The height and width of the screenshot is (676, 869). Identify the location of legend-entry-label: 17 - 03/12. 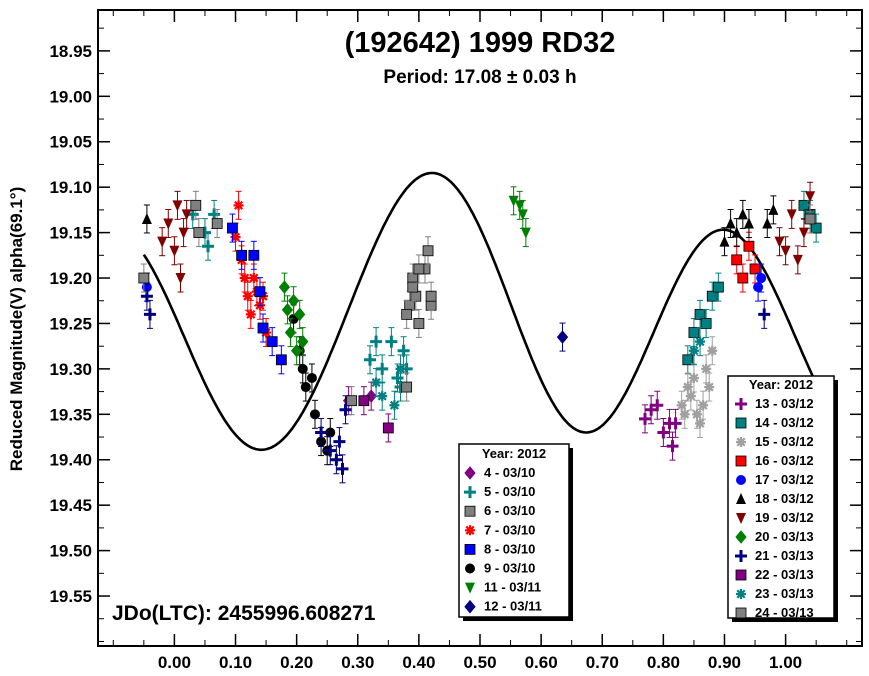
(784, 479).